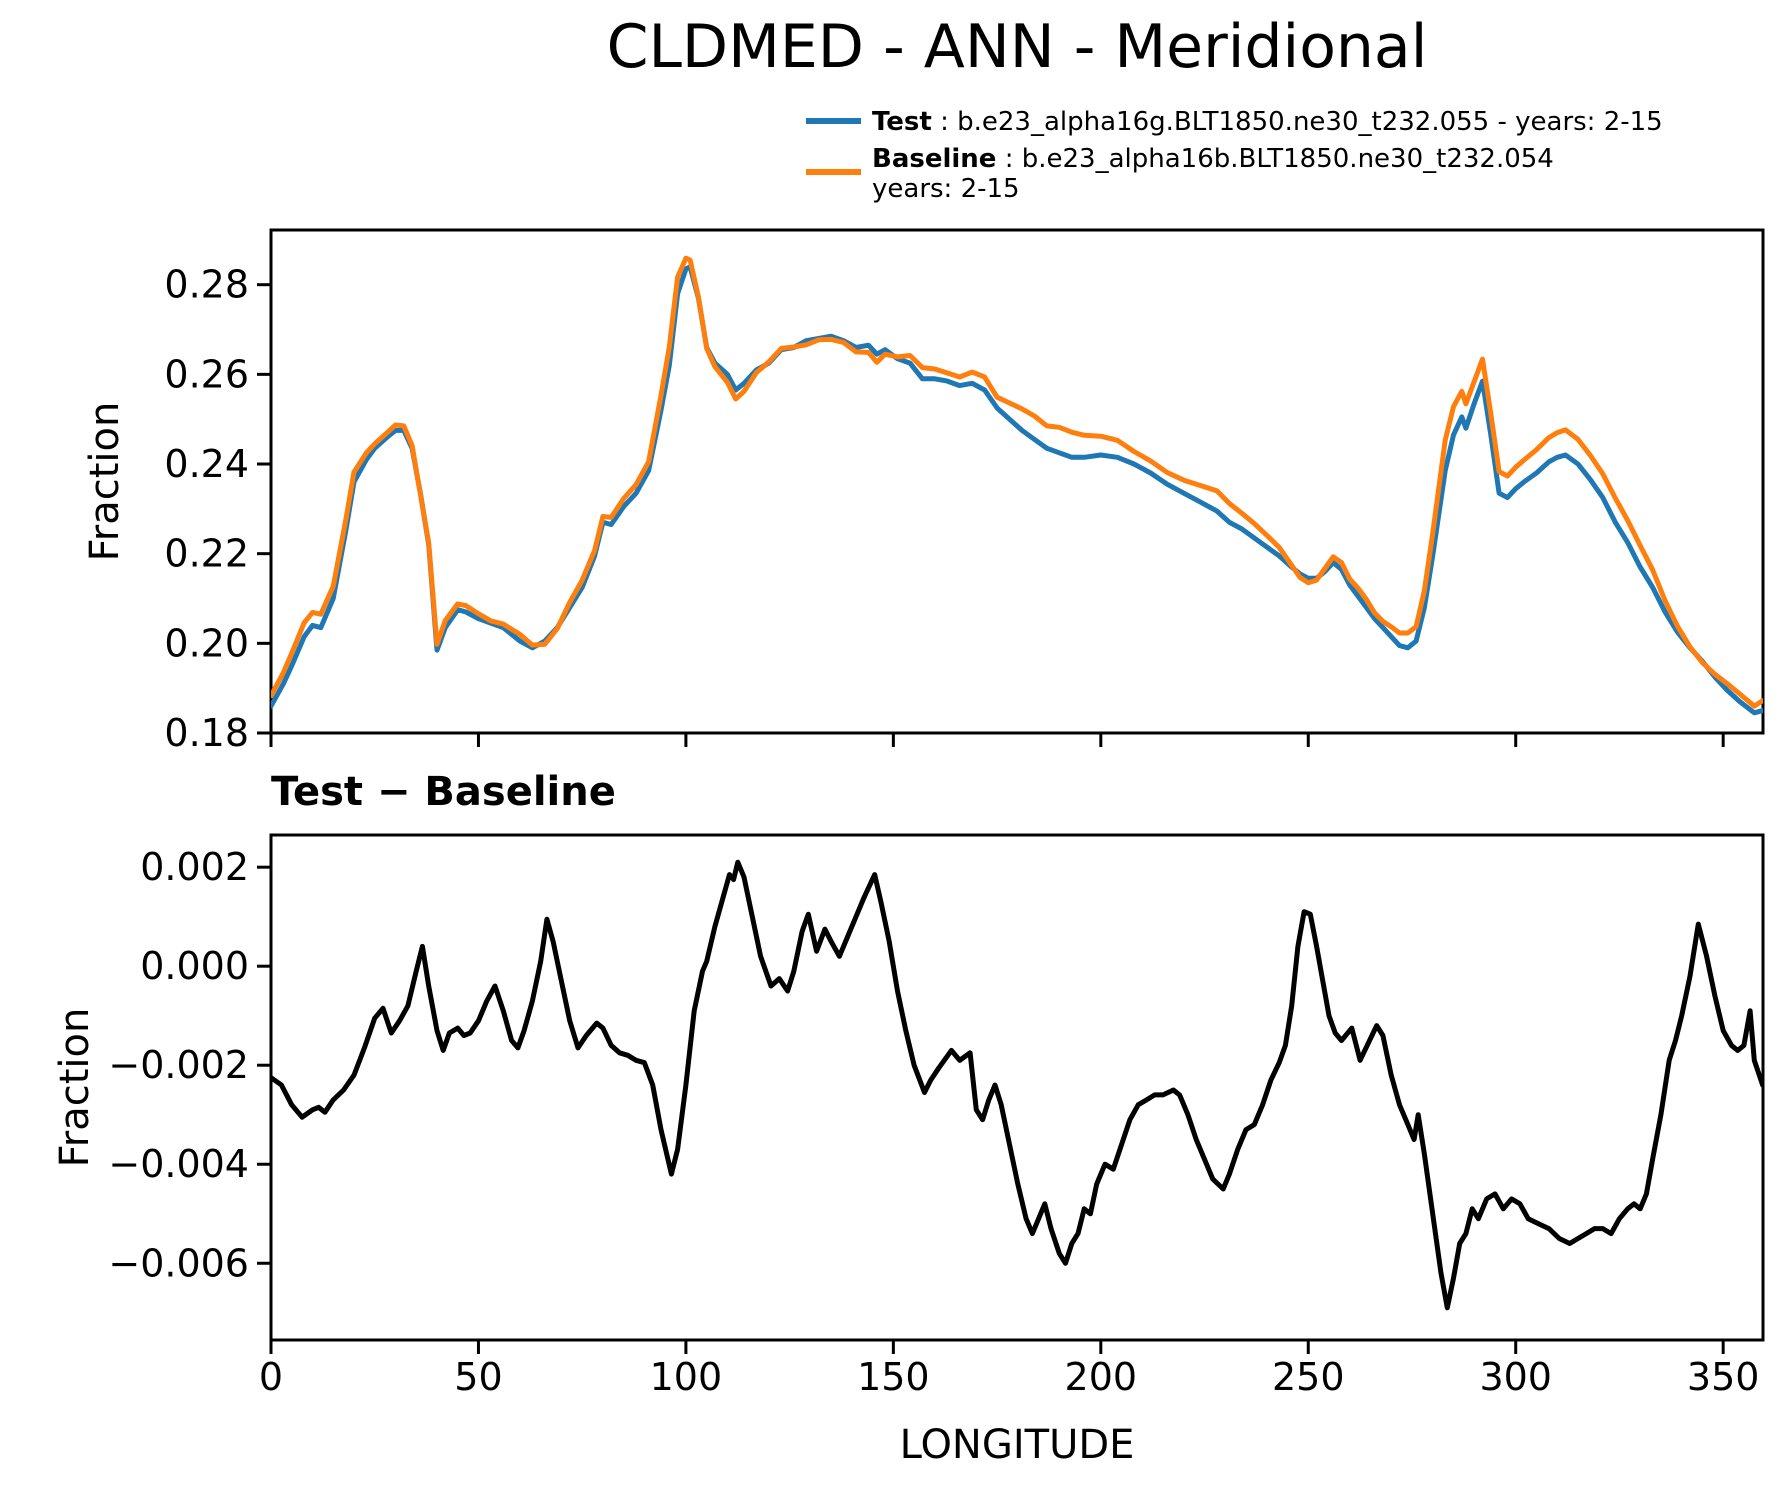 Image resolution: width=1791 pixels, height=1496 pixels. Describe the element at coordinates (206, 374) in the screenshot. I see `y-tick-label: 0.26` at that location.